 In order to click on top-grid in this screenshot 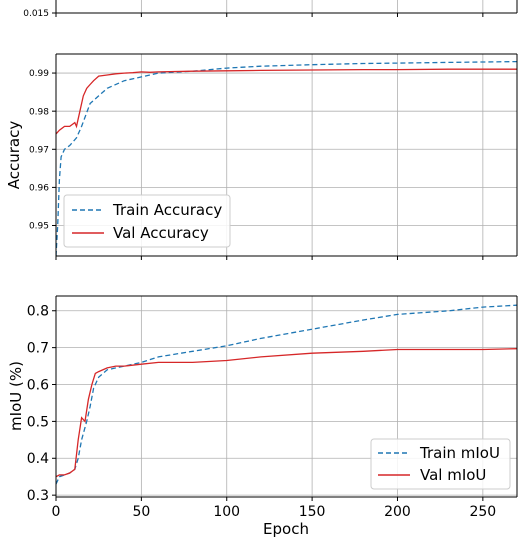, I will do `click(286, 7)`.